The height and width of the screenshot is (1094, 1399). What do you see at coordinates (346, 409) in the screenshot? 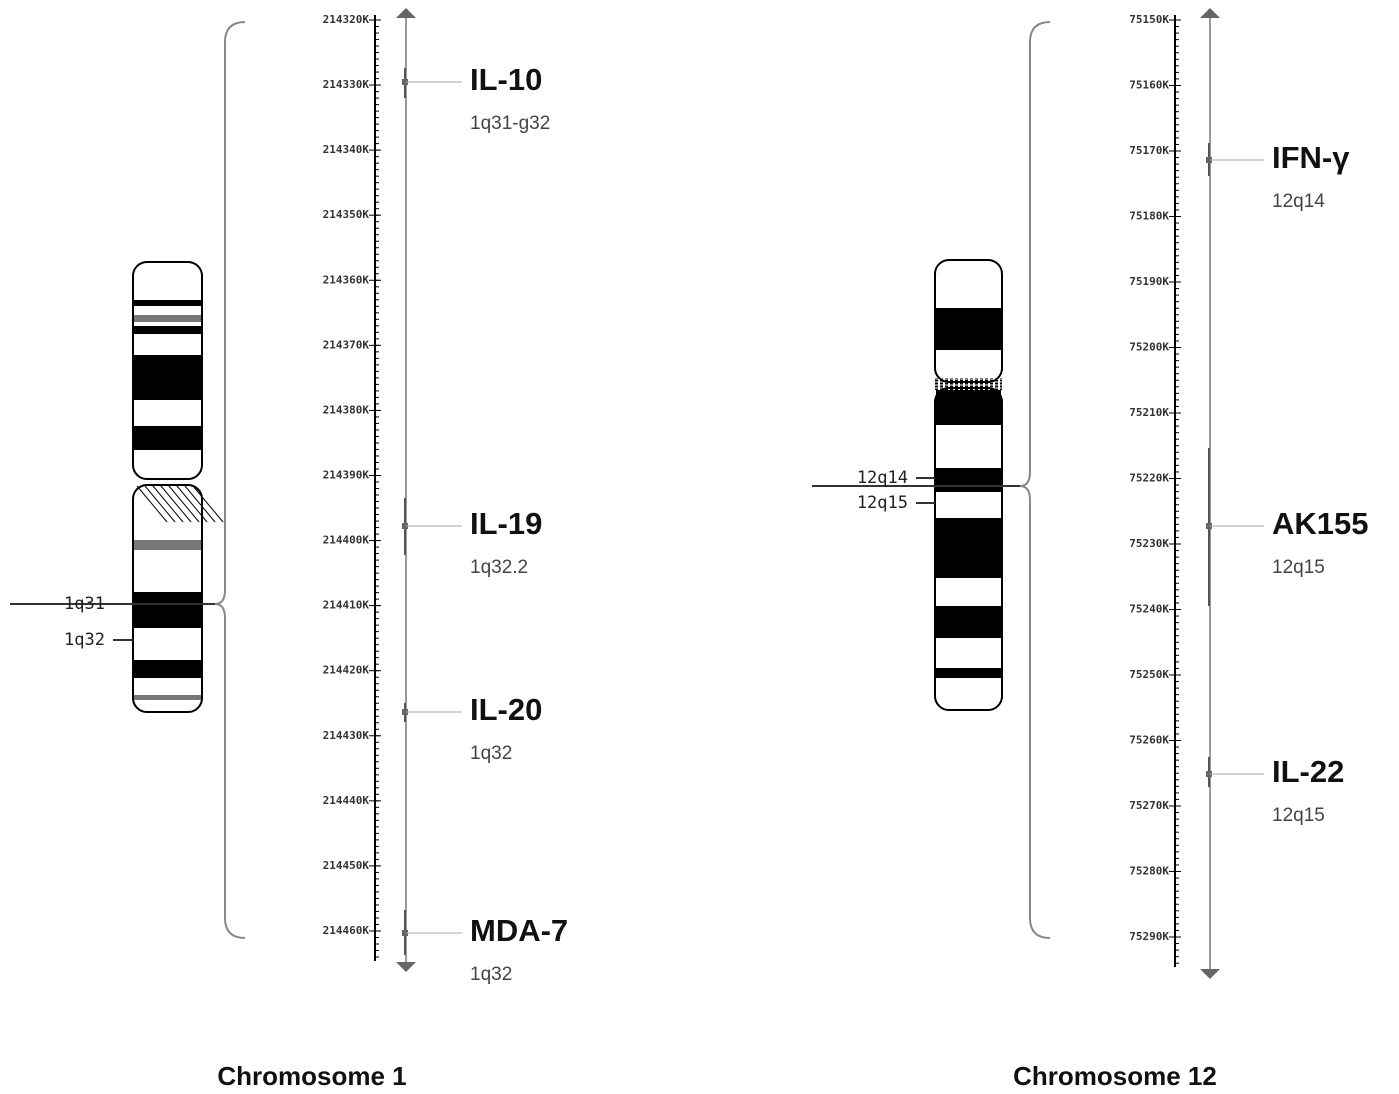
I see `scale-label: 214380K` at bounding box center [346, 409].